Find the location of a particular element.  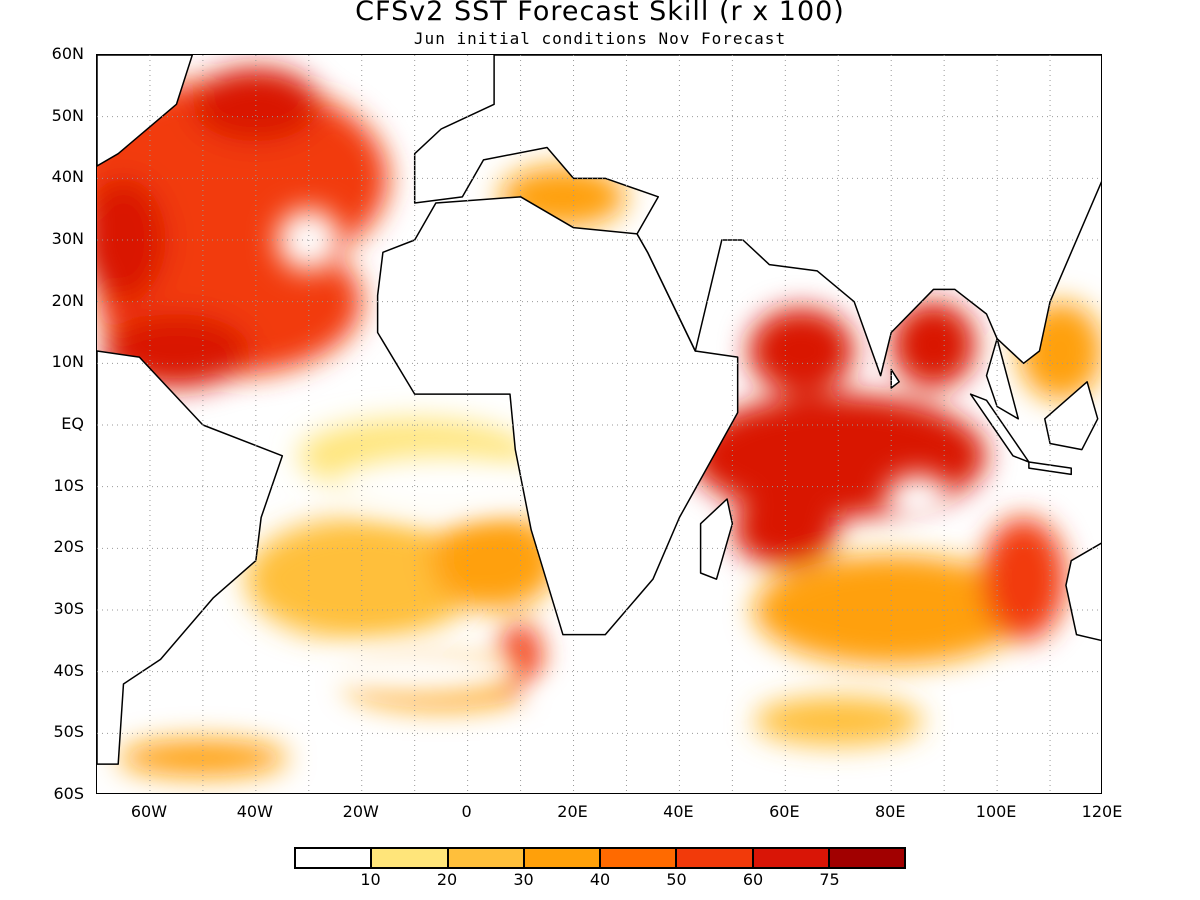

colorbar-label: 50 is located at coordinates (676, 879).